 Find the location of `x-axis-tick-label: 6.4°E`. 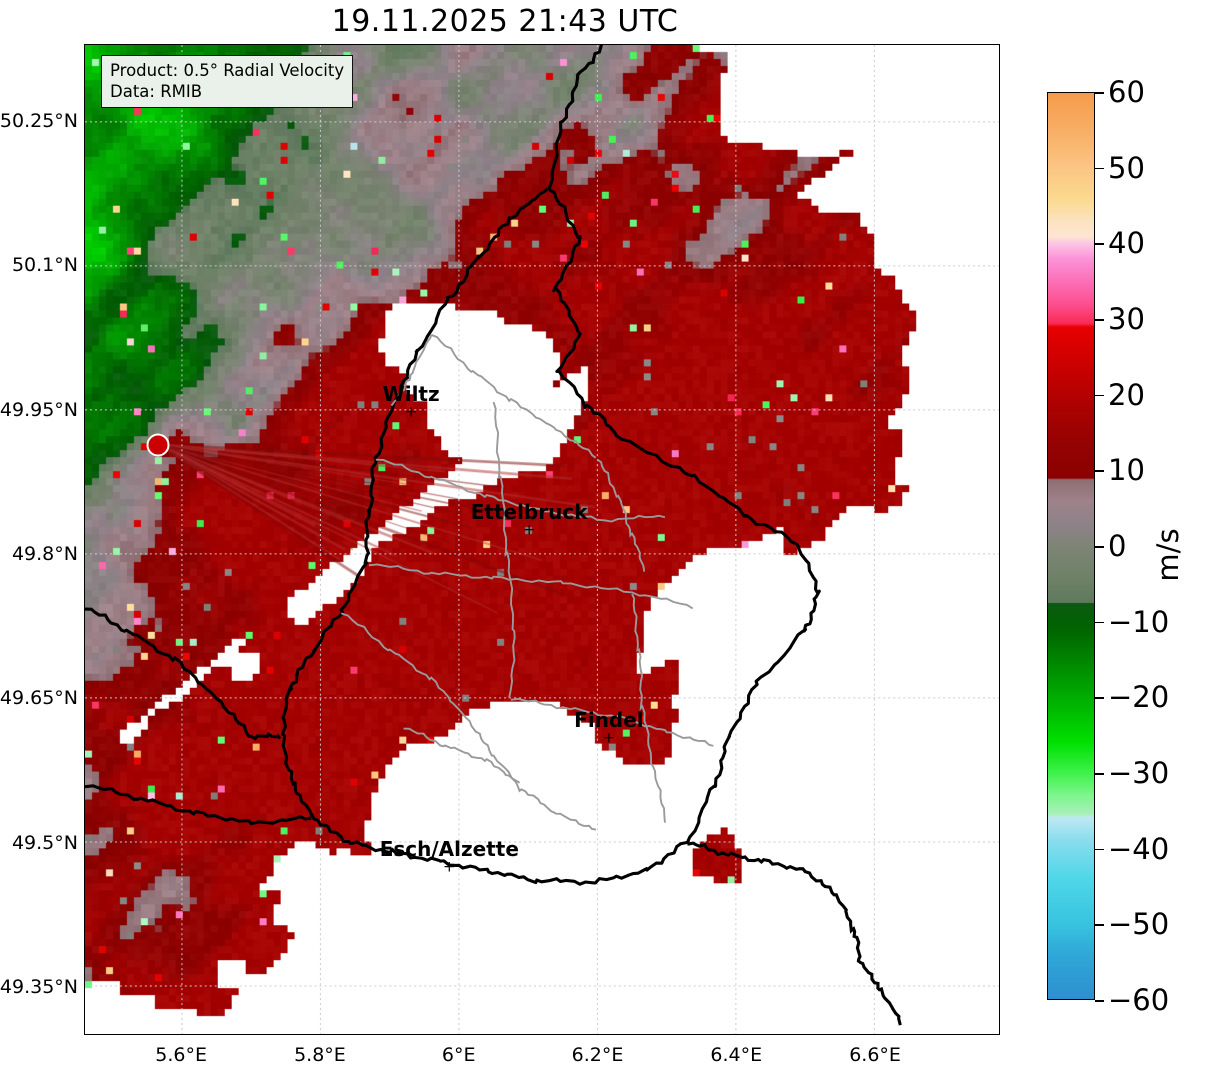

x-axis-tick-label: 6.4°E is located at coordinates (736, 1055).